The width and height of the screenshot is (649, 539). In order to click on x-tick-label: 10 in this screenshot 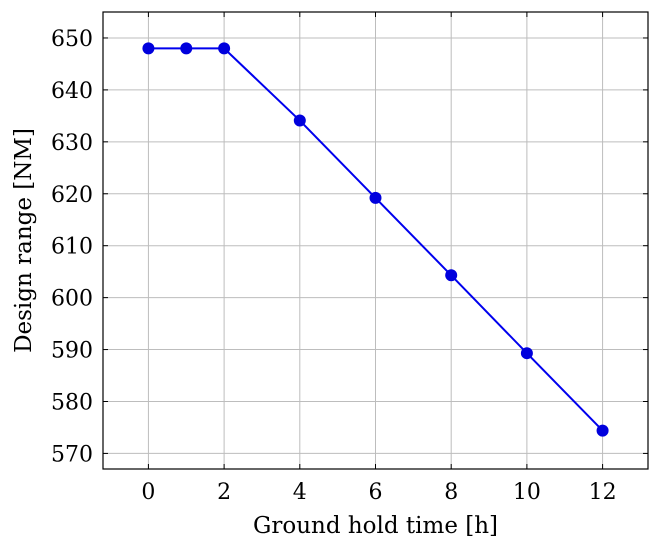, I will do `click(527, 492)`.